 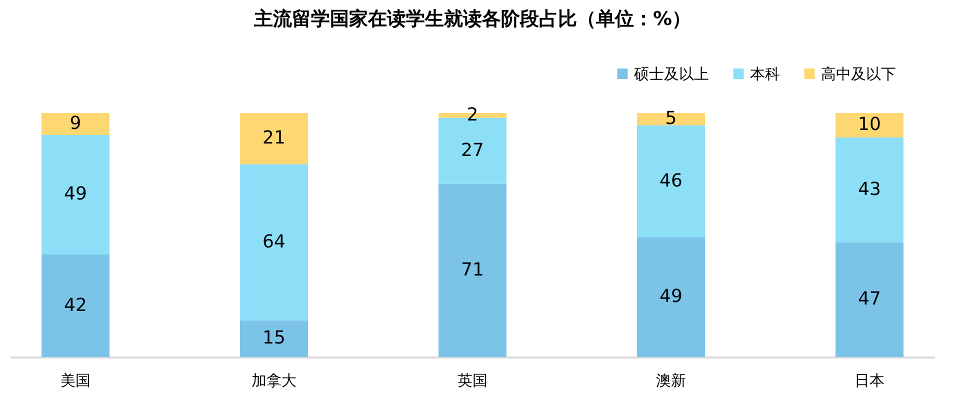 I want to click on data-label: 5, so click(x=671, y=119).